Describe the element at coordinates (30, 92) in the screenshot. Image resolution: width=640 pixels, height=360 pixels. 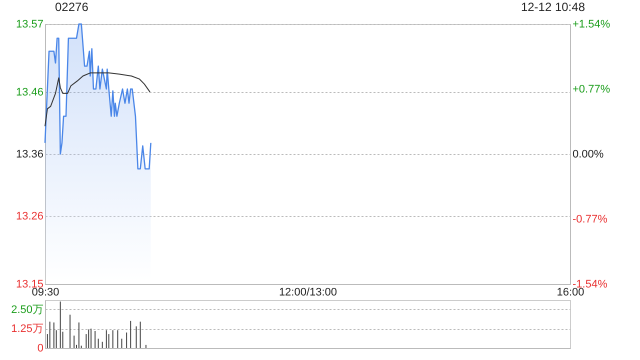
I see `y-tick-label: 13.46` at that location.